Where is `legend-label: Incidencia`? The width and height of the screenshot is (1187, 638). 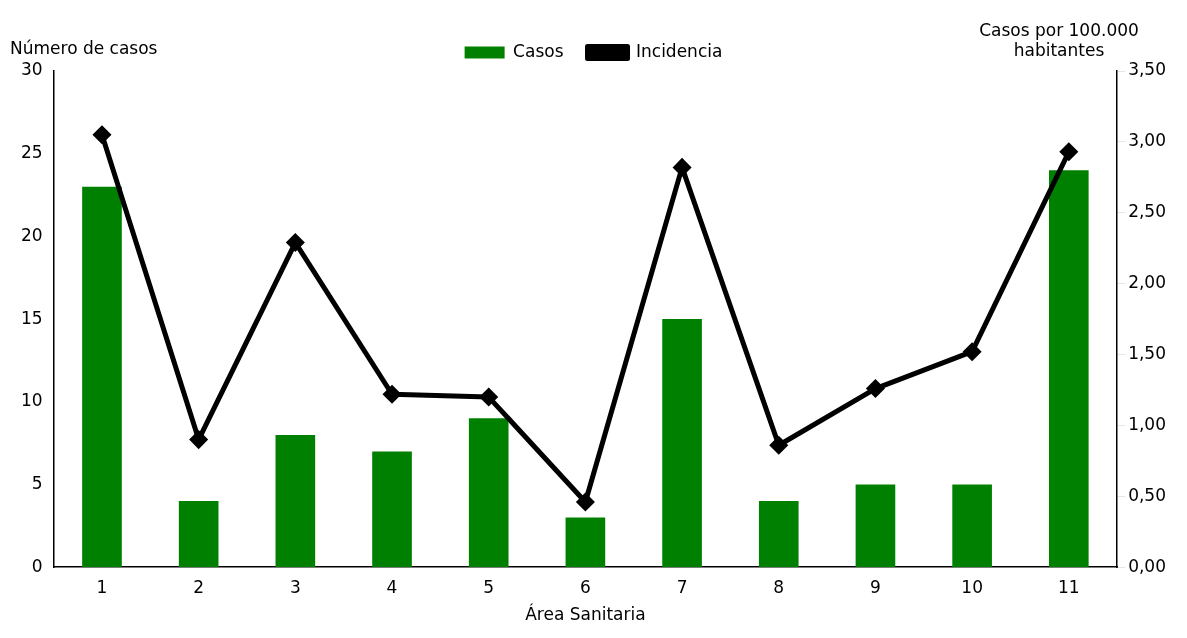
legend-label: Incidencia is located at coordinates (679, 50).